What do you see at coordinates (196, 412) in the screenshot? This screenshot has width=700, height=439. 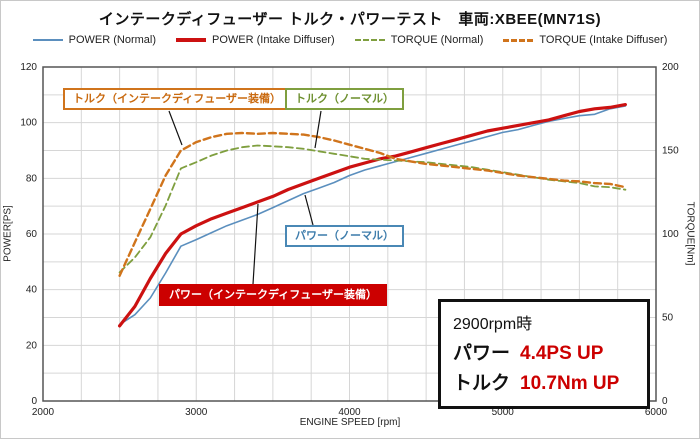 I see `svg-text: 3000` at bounding box center [196, 412].